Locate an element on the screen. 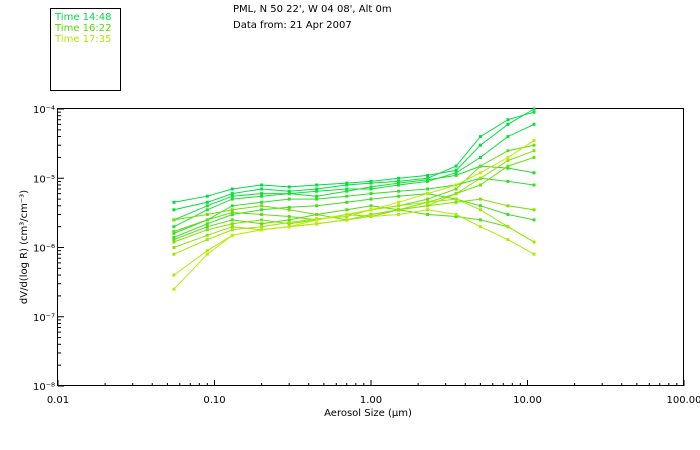  x-tick-label: 1.00 is located at coordinates (371, 400).